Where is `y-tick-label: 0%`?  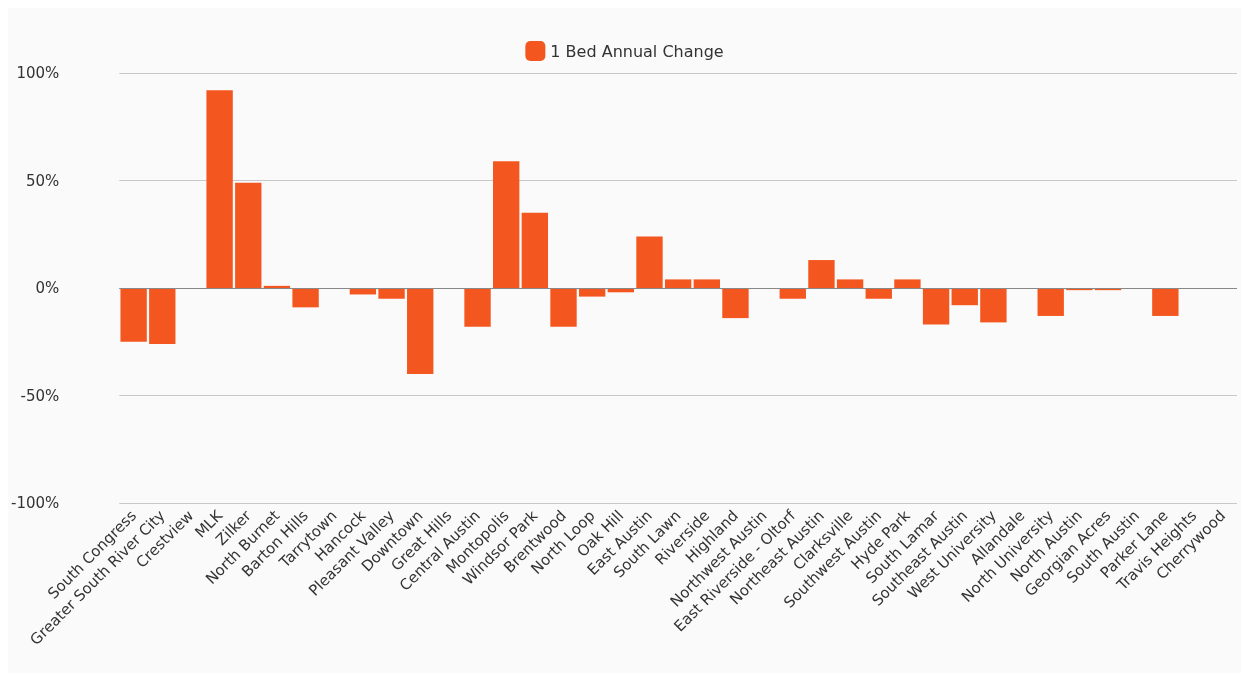 y-tick-label: 0% is located at coordinates (47, 288).